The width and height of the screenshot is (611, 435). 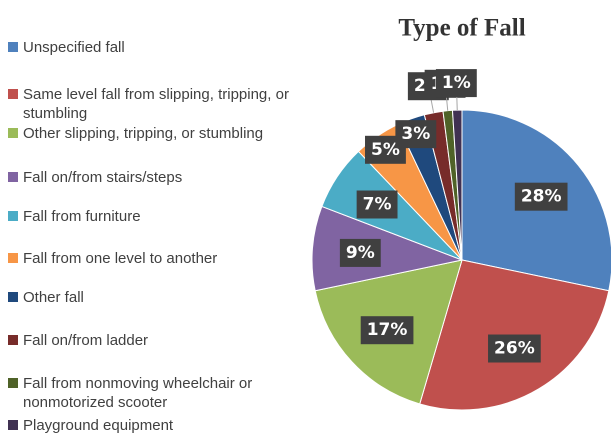 What do you see at coordinates (165, 297) in the screenshot?
I see `legend-label: Other fall` at bounding box center [165, 297].